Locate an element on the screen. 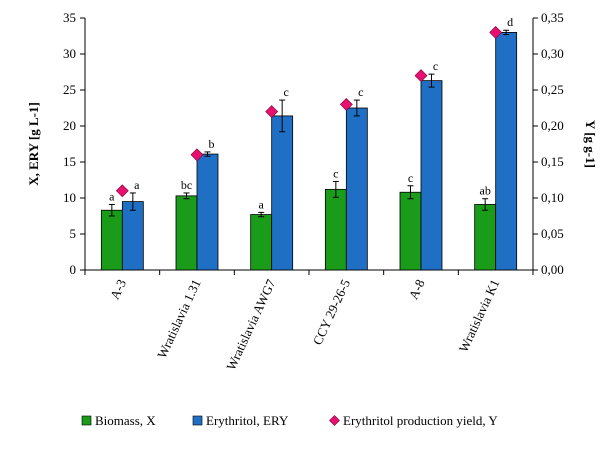 The height and width of the screenshot is (454, 608). category-label: A-3 is located at coordinates (118, 289).